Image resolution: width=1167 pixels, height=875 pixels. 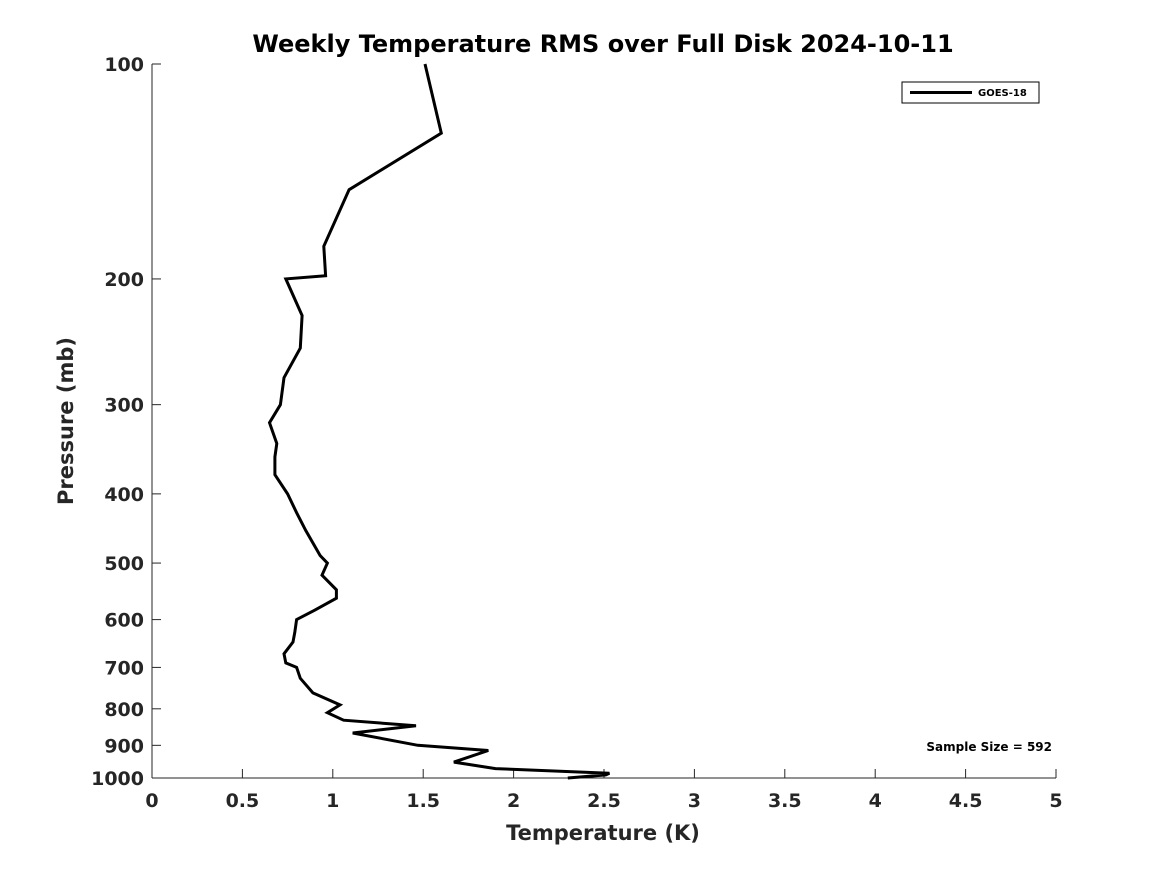 What do you see at coordinates (66, 421) in the screenshot?
I see `y-axis-label: Pressure (mb)` at bounding box center [66, 421].